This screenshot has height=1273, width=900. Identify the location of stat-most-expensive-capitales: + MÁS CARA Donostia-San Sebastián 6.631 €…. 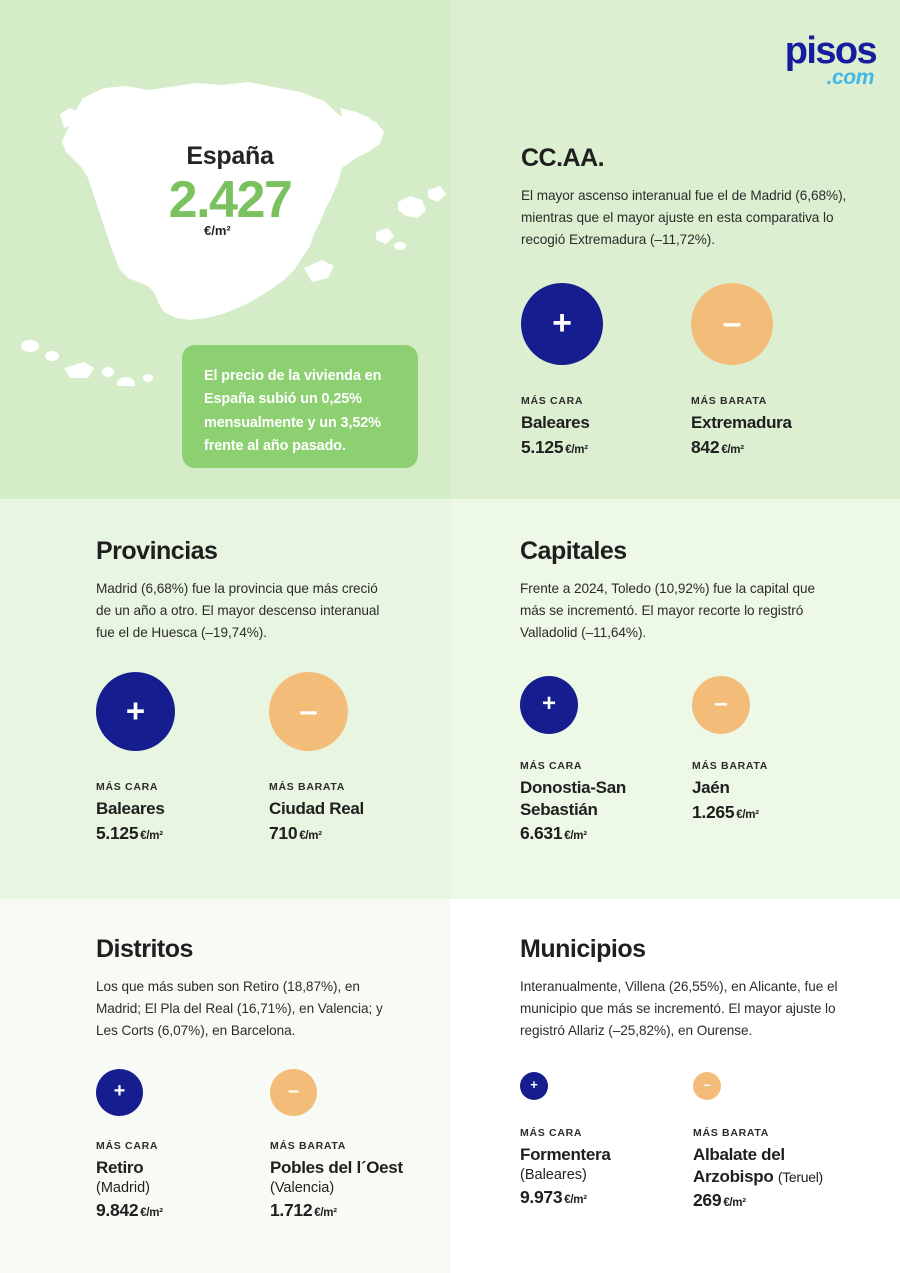
(606, 760).